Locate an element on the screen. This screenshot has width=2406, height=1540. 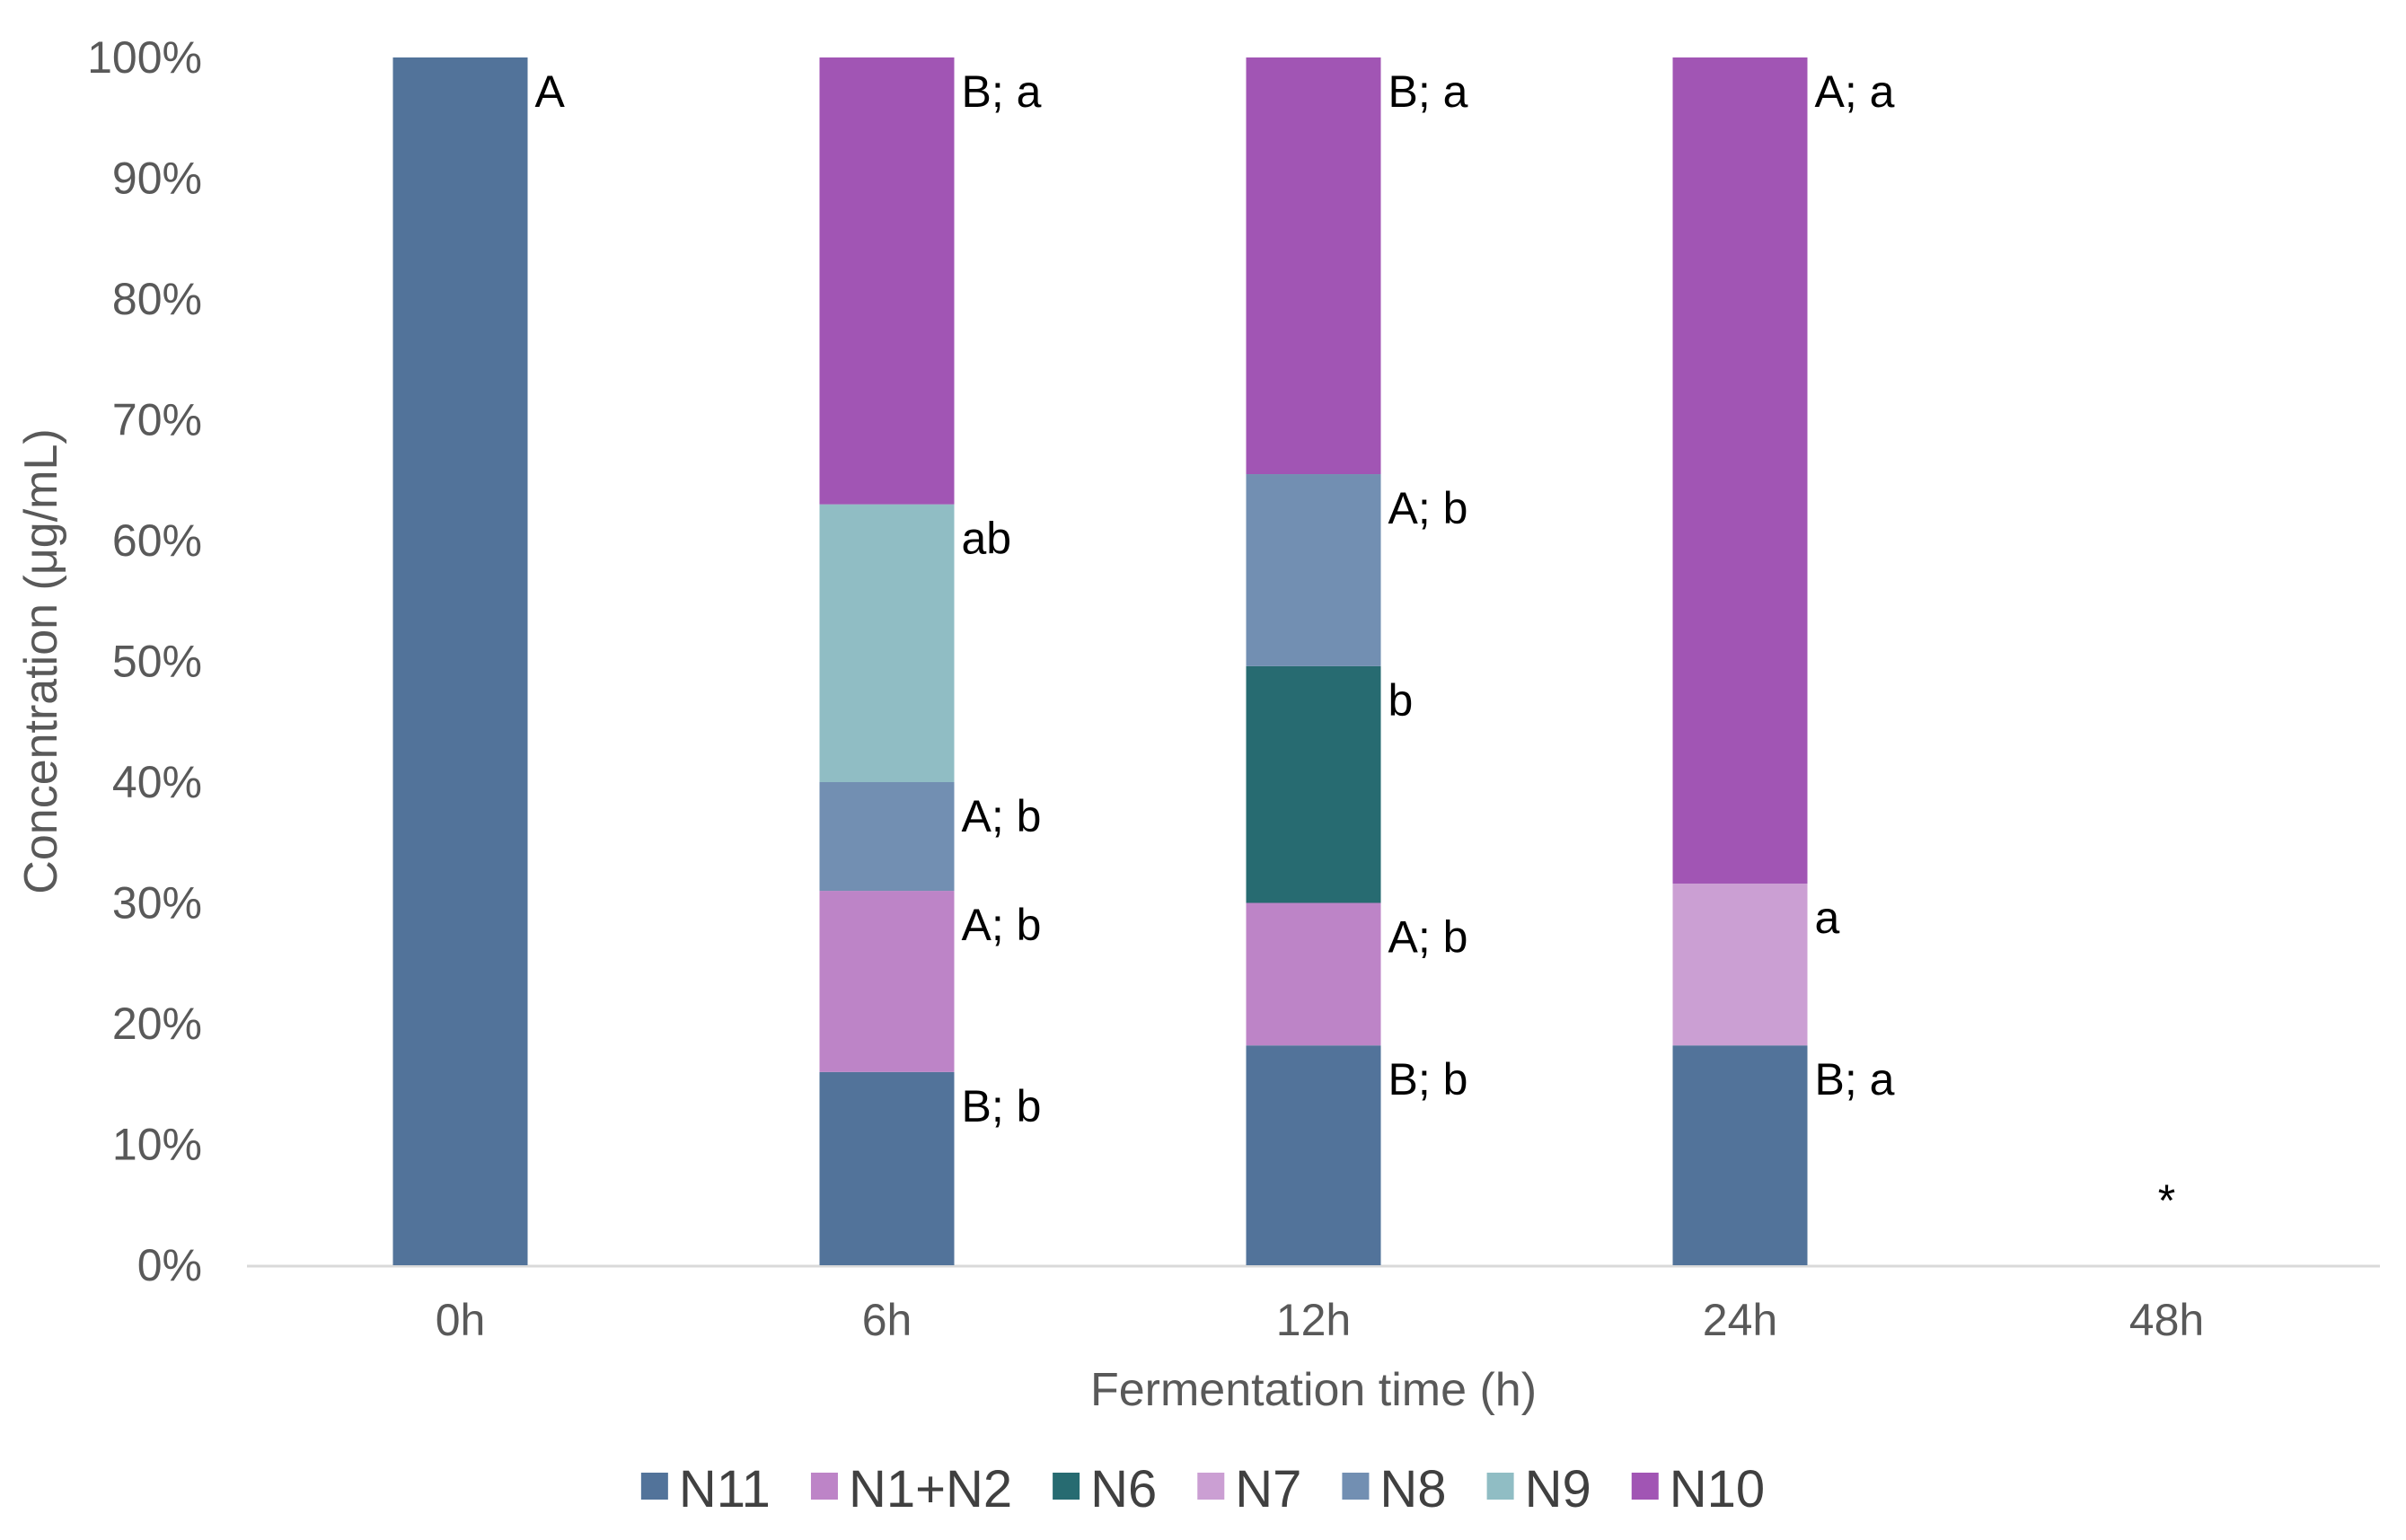
legend: N11 N1+N2 N6 N7 N8 N9 N10 is located at coordinates (1202, 1489).